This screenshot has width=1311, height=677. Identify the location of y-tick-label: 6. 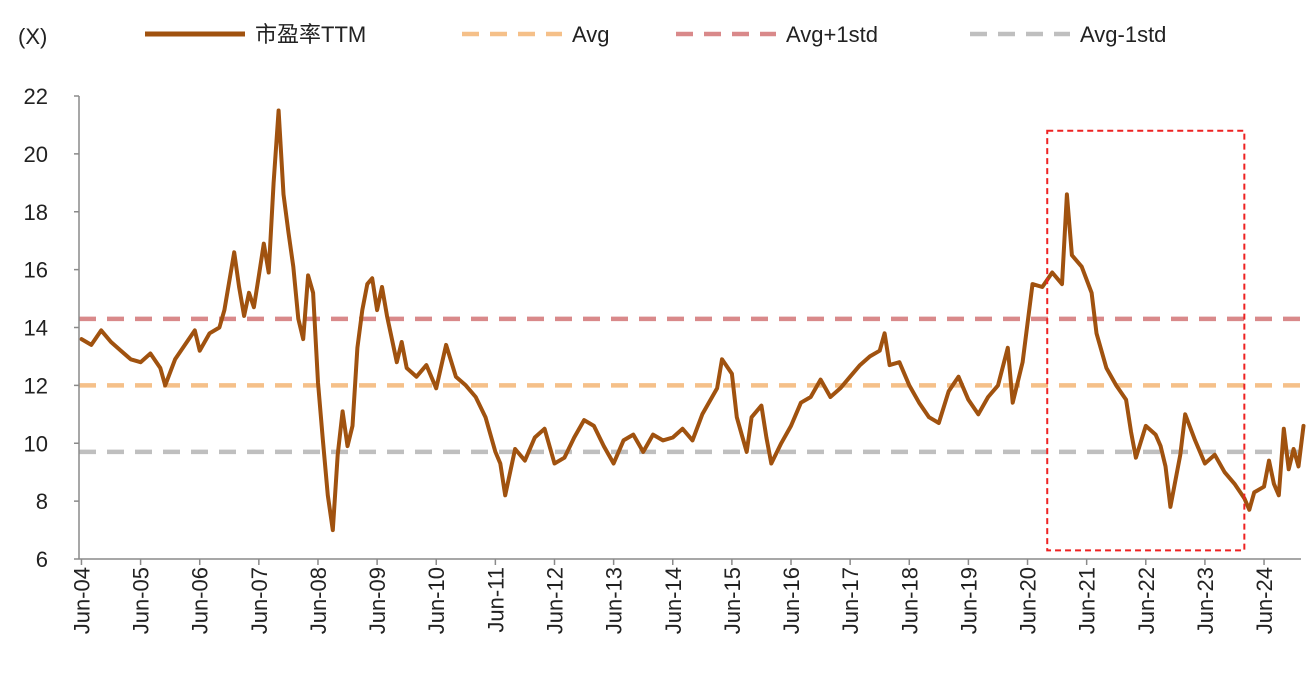
(42, 559).